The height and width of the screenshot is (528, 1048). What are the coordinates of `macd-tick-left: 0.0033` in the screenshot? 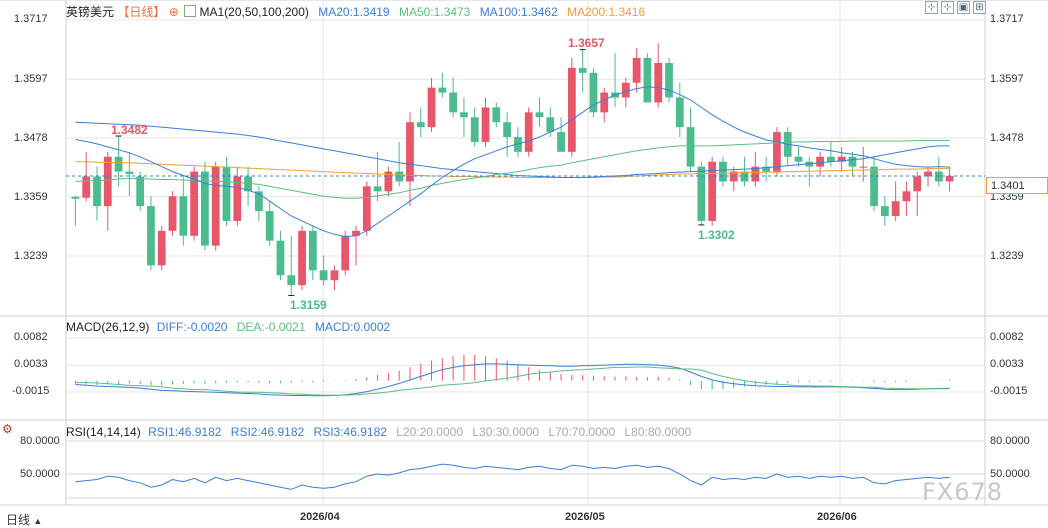 It's located at (31, 364).